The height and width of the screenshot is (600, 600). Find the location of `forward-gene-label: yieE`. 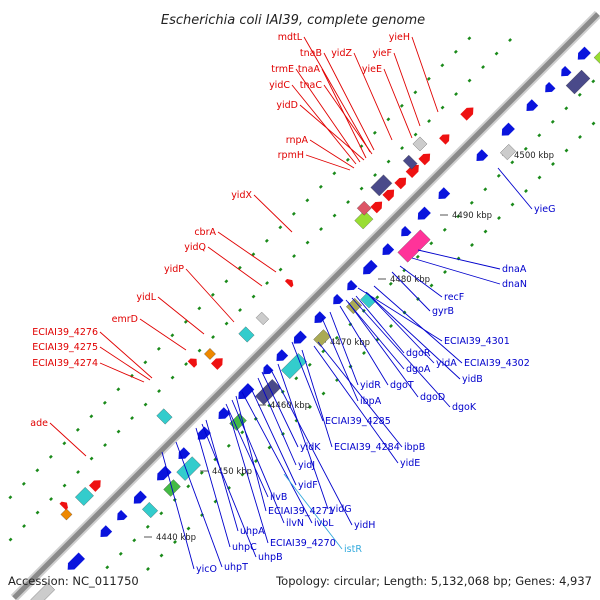

forward-gene-label: yieE is located at coordinates (372, 69).